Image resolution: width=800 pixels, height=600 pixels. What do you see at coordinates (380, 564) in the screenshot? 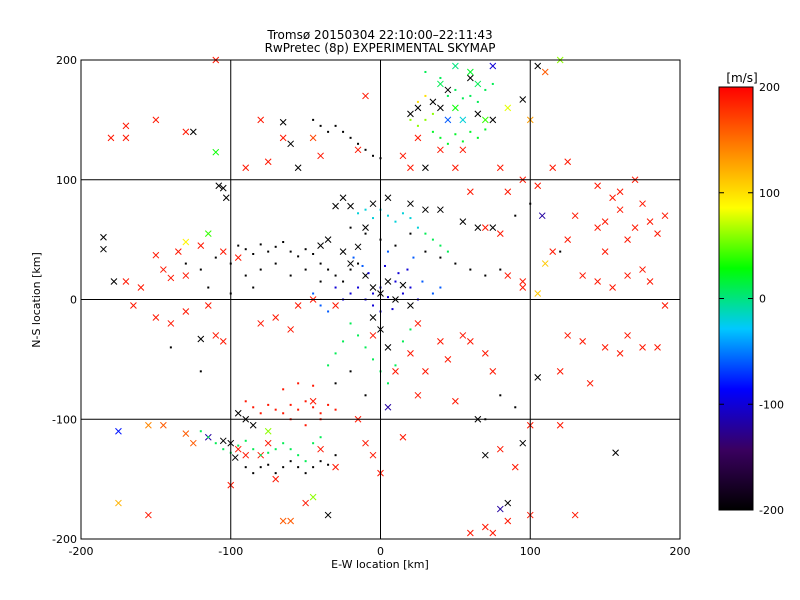
I see `x-axis-label: E-W location [km]` at bounding box center [380, 564].